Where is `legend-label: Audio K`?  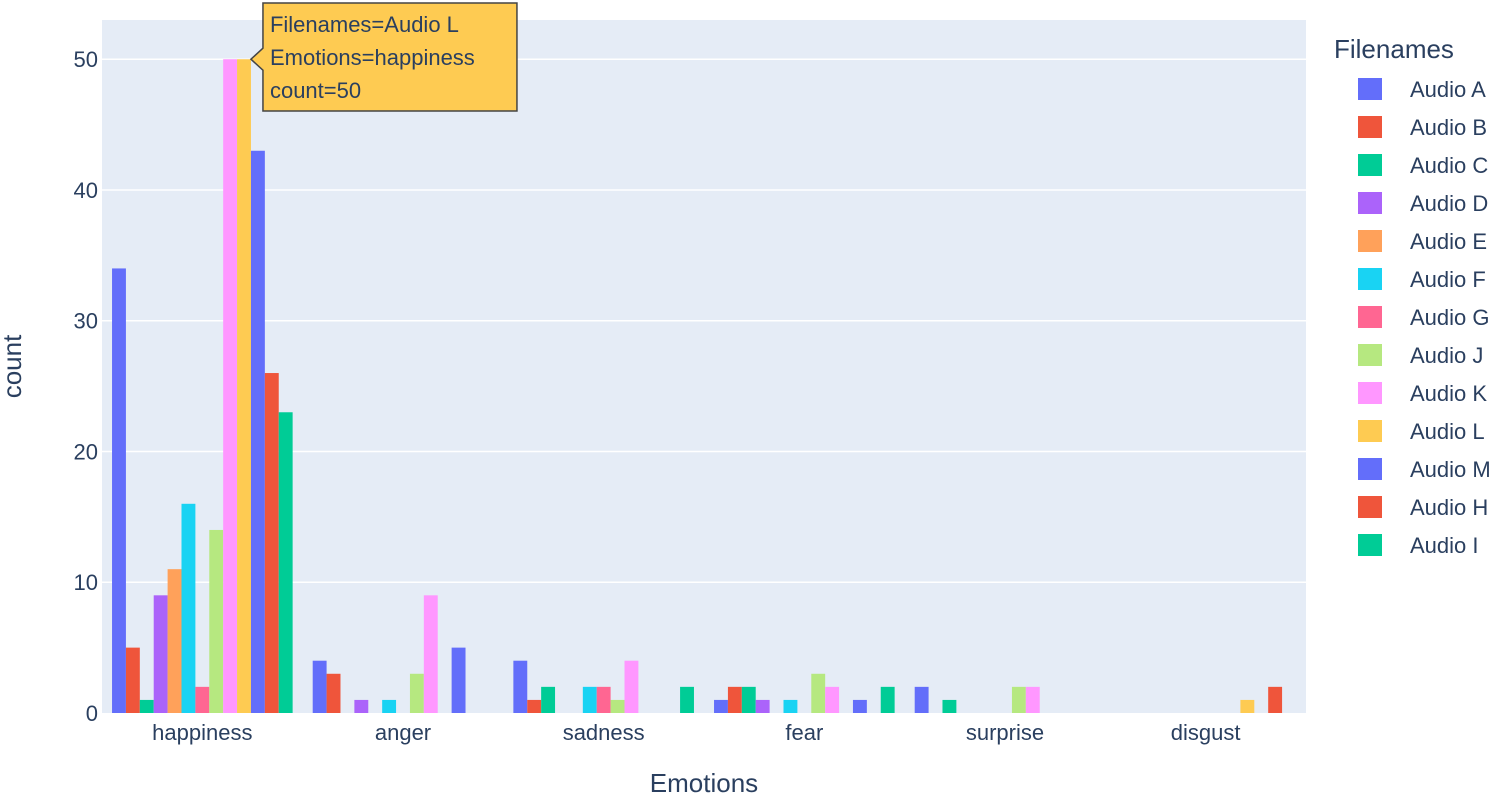 legend-label: Audio K is located at coordinates (1448, 393).